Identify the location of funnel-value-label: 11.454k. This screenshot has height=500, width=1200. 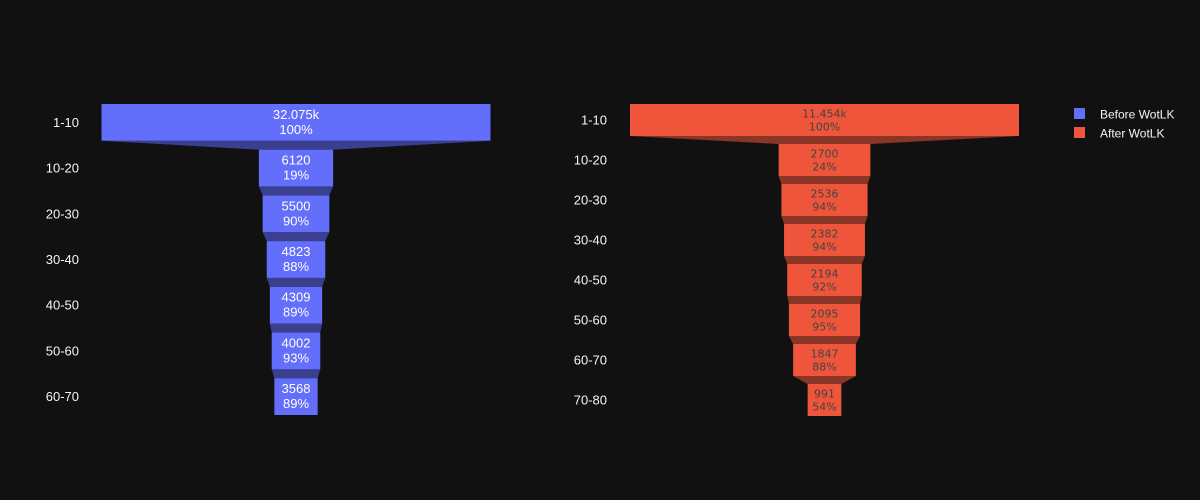
(824, 114).